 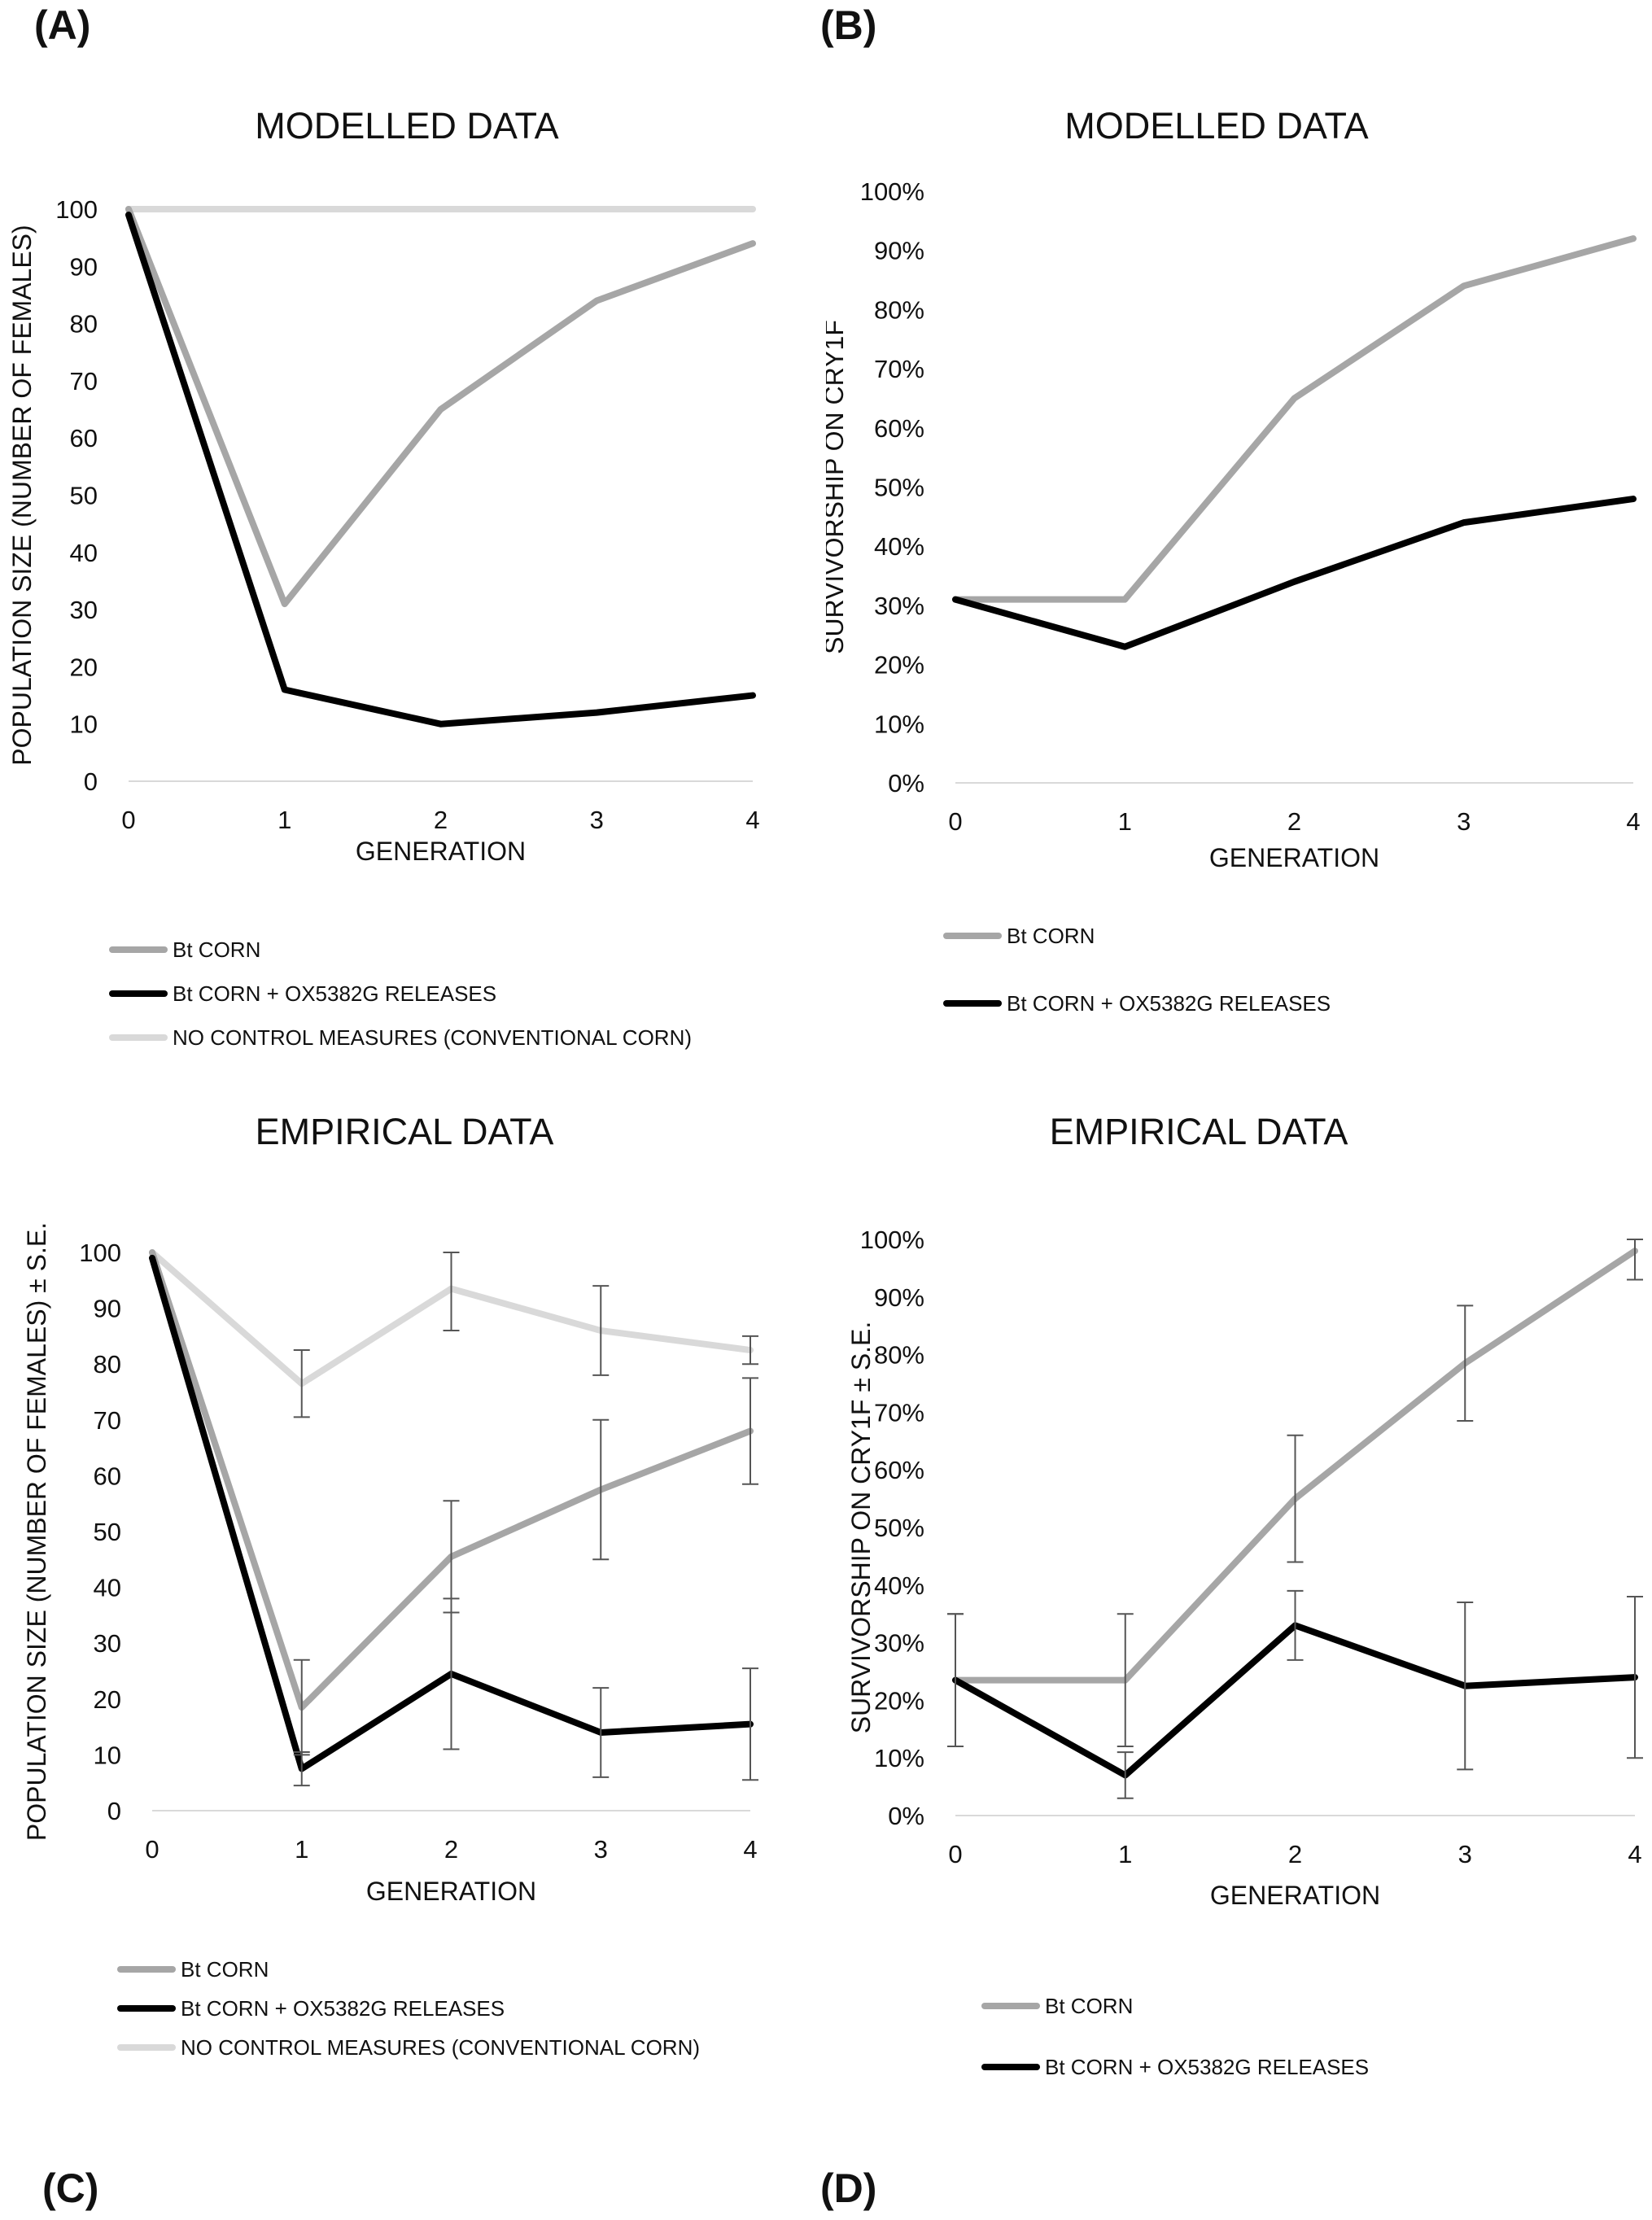 I want to click on y-tick-label: 40%, so click(x=899, y=547).